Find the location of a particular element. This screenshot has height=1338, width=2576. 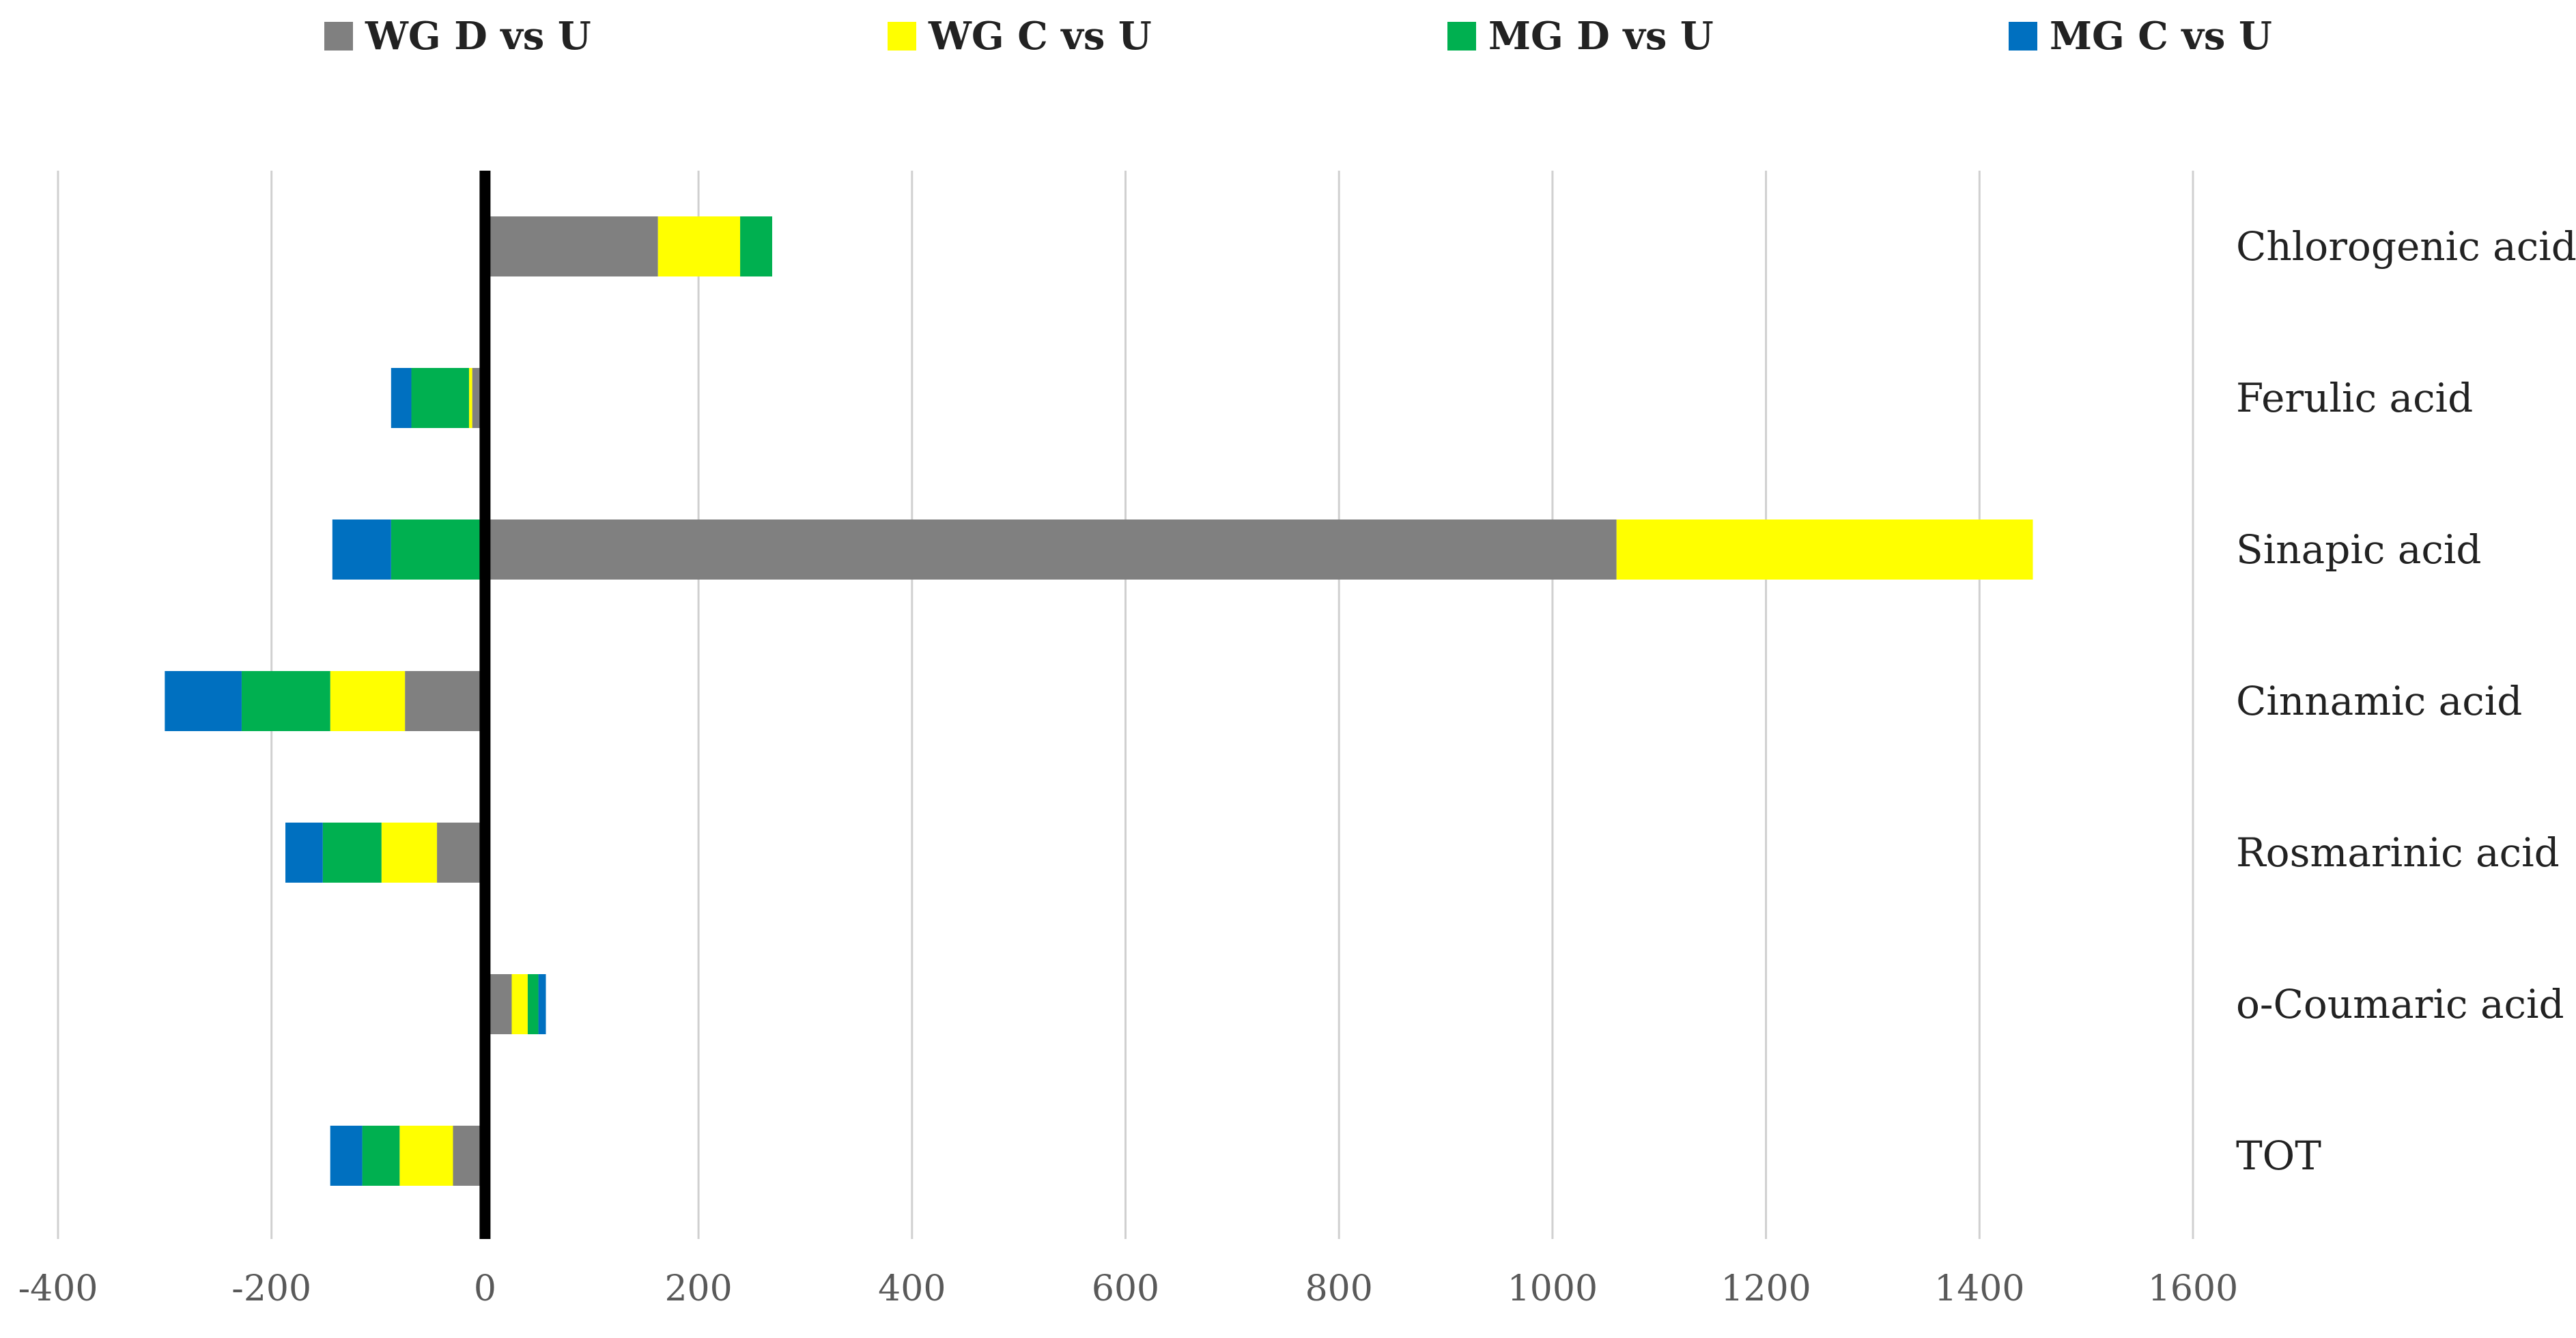

x-tick-label-0: 0 is located at coordinates (485, 1288).